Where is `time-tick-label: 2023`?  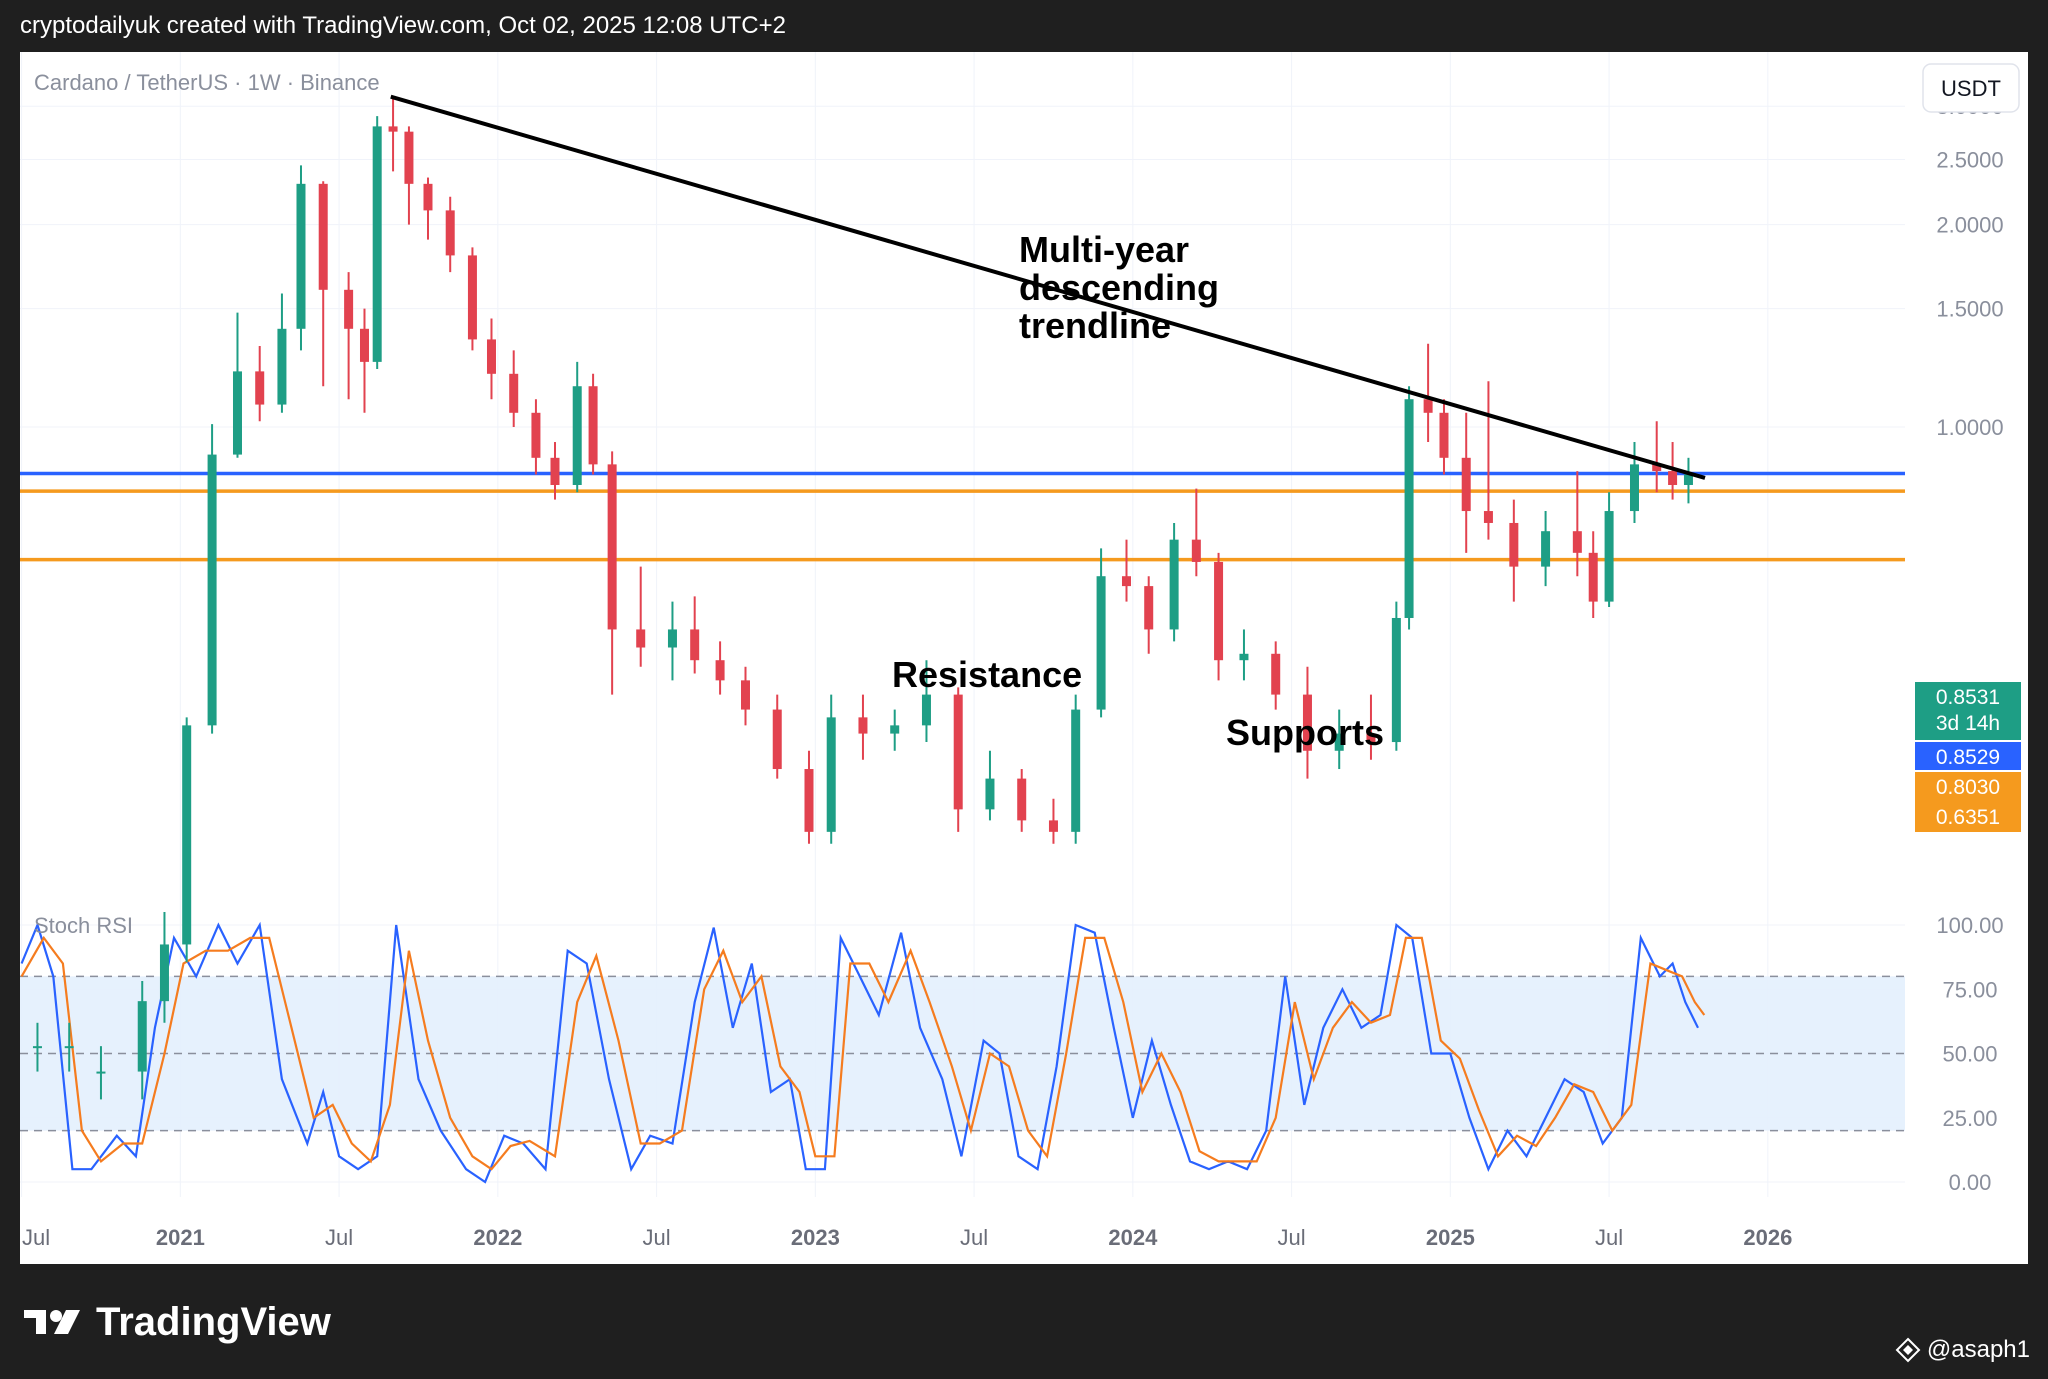
time-tick-label: 2023 is located at coordinates (815, 1237).